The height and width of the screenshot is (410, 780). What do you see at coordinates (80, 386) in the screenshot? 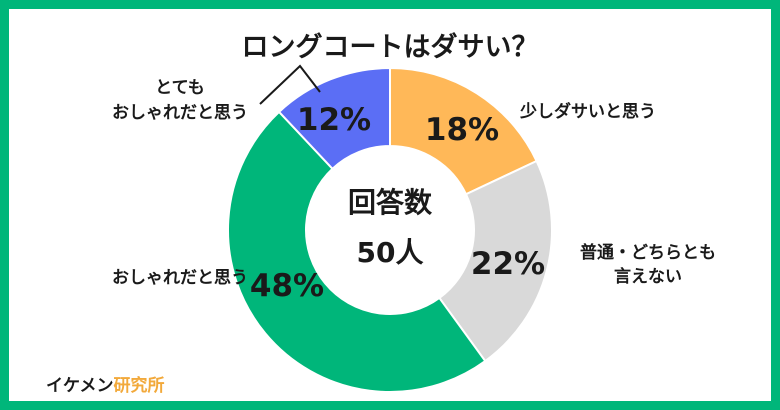
I see `brand-name-part1: イケメン` at bounding box center [80, 386].